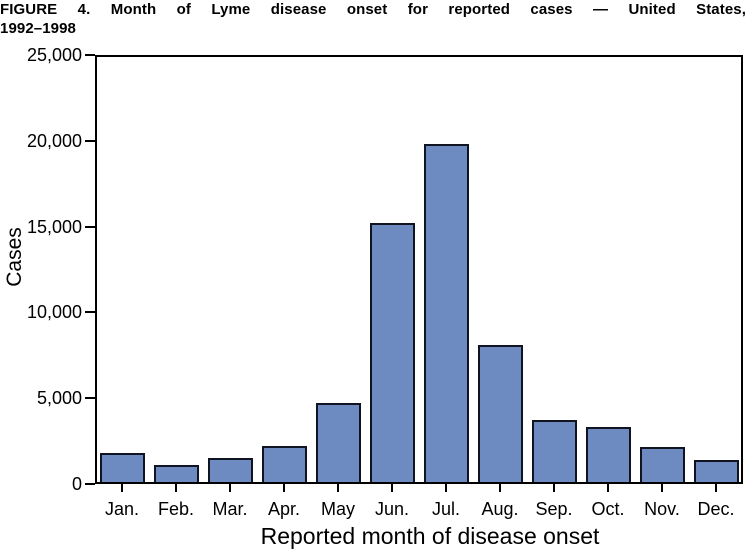 Image resolution: width=746 pixels, height=553 pixels. What do you see at coordinates (122, 509) in the screenshot?
I see `x-tick-label-jan: Jan.` at bounding box center [122, 509].